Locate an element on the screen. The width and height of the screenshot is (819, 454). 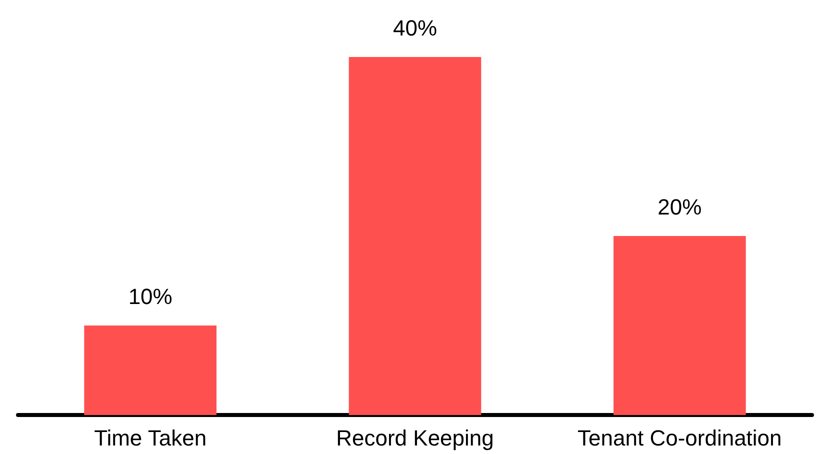
data-label: 40% is located at coordinates (415, 28).